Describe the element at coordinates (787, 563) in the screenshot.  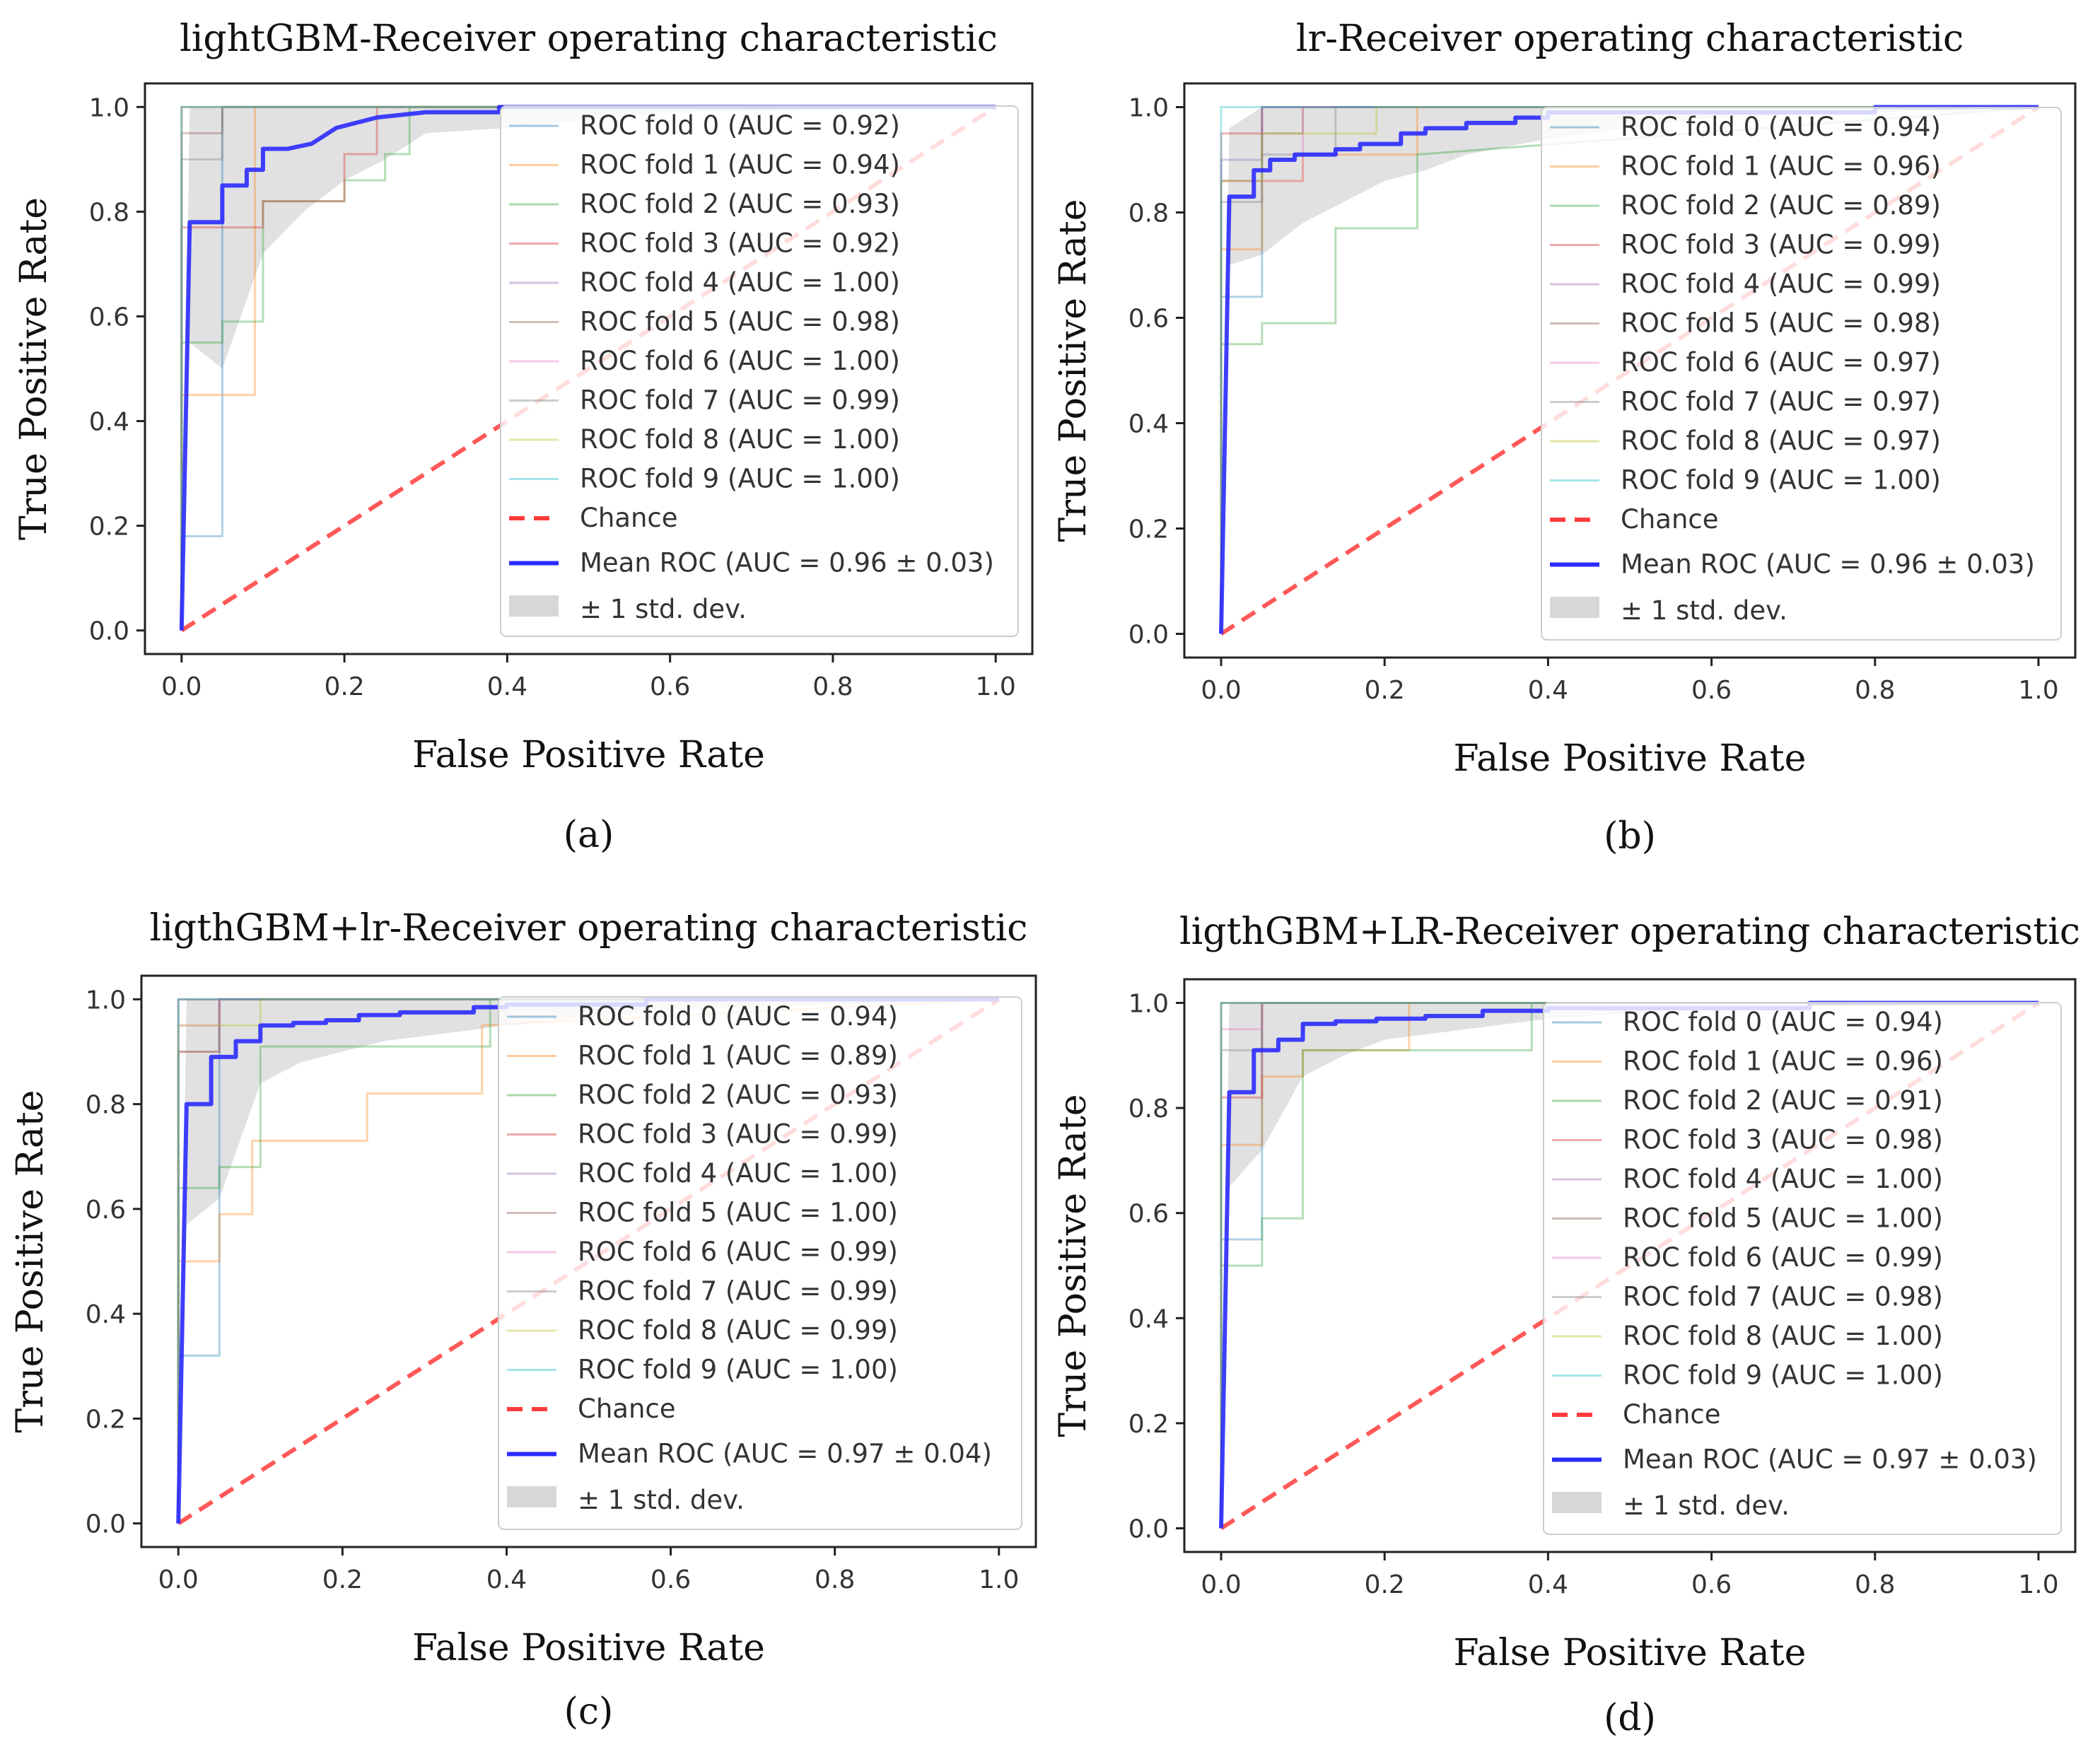
I see `legend-mean-label: Mean ROC (AUC = 0.96 ± 0.03)` at that location.